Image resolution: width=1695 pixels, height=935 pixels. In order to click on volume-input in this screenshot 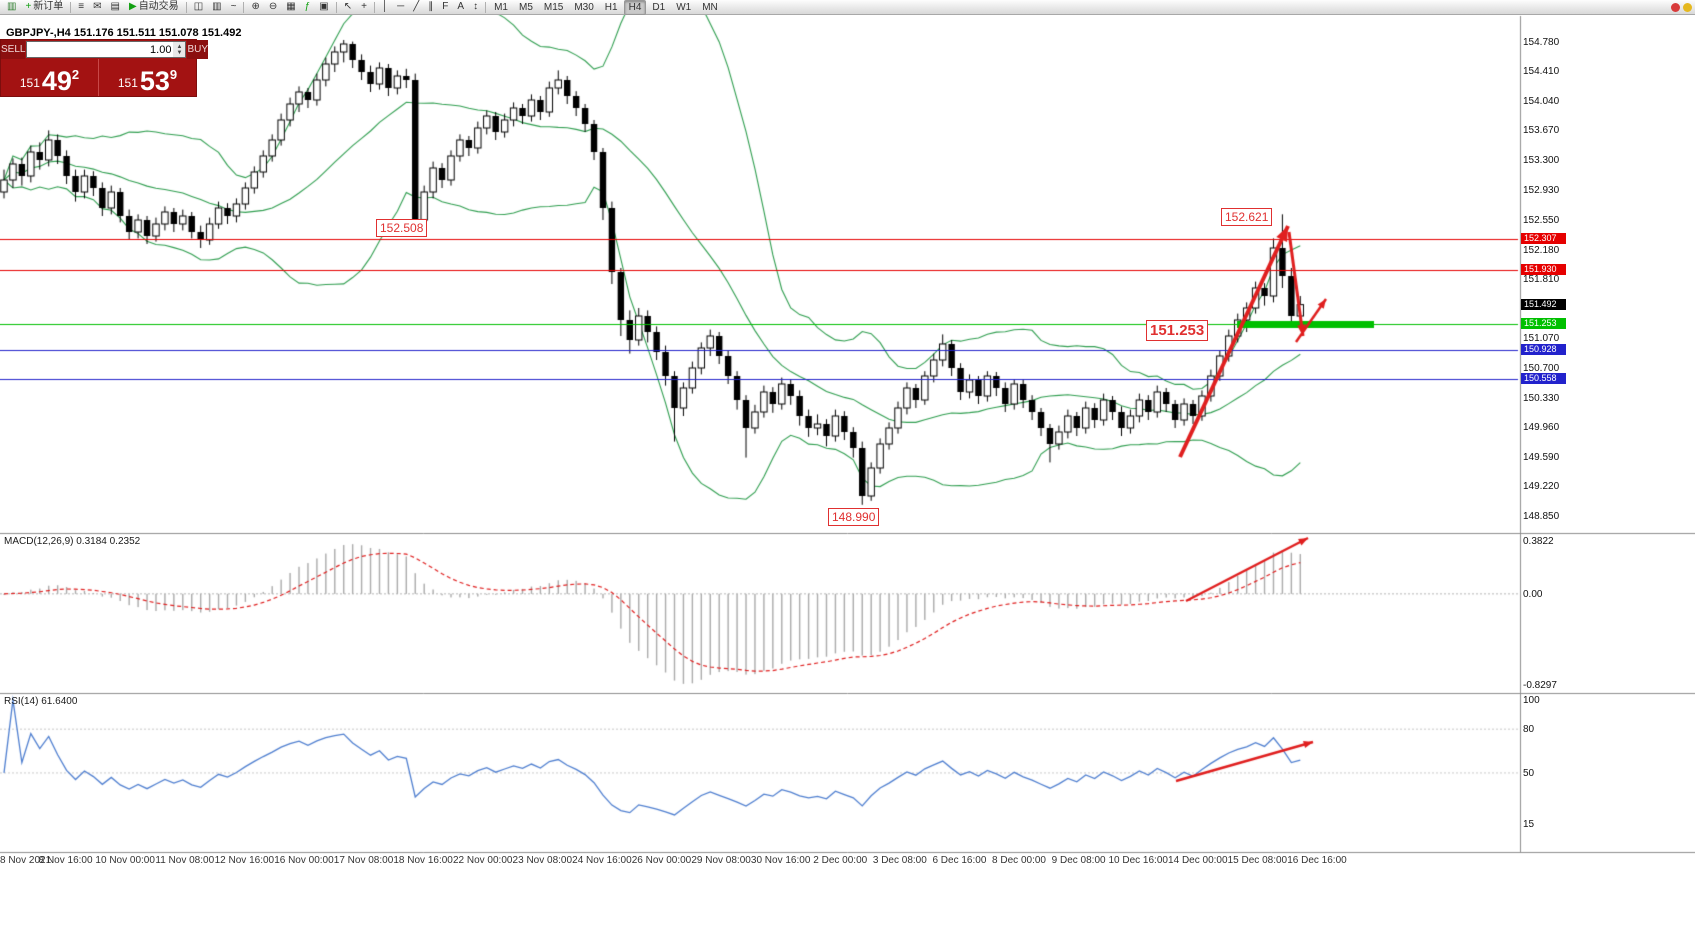, I will do `click(100, 49)`.